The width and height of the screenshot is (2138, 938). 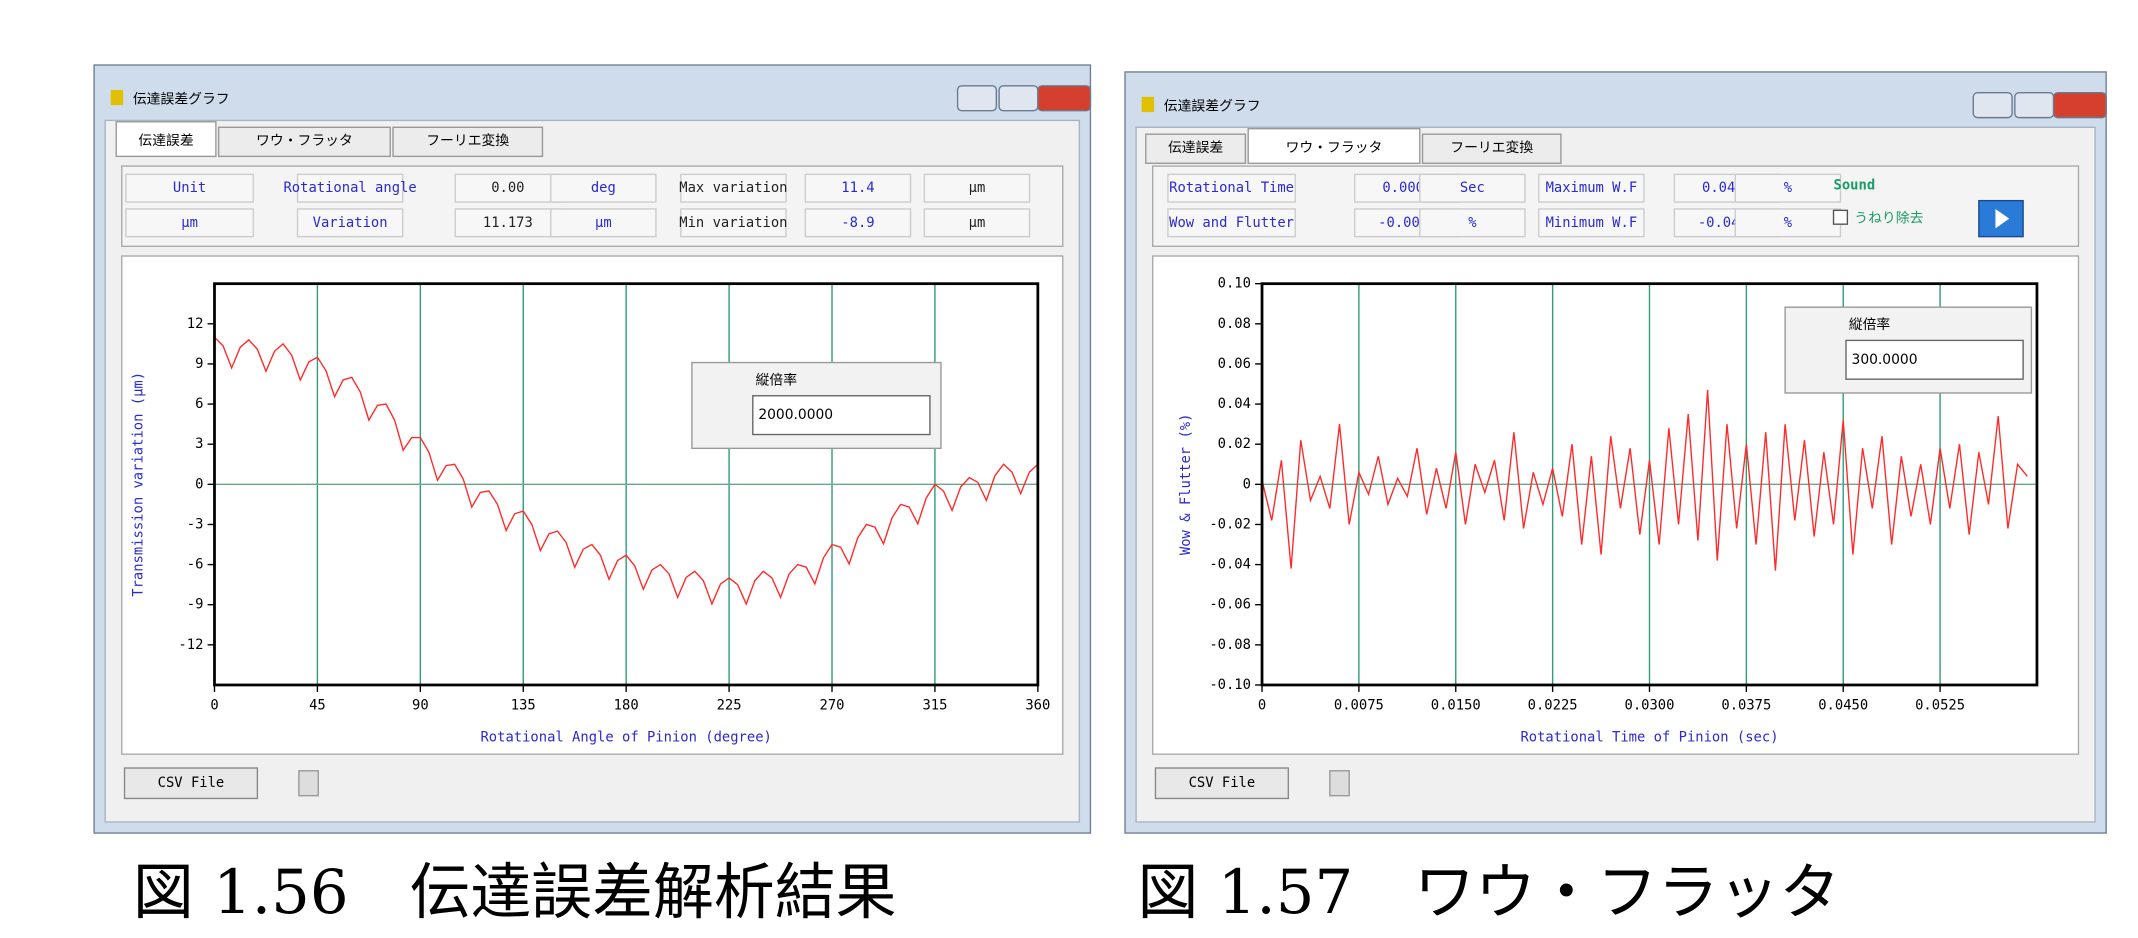 What do you see at coordinates (1456, 706) in the screenshot?
I see `x-tick-label: 0.0150` at bounding box center [1456, 706].